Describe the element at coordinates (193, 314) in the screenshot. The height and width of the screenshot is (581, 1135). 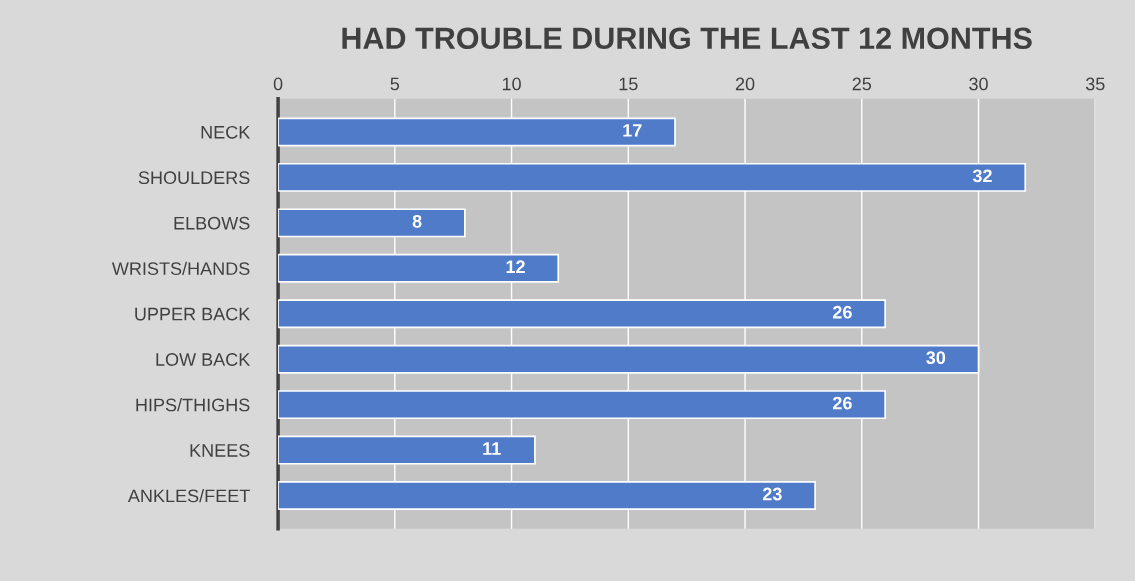
I see `y-tick-label: UPPER BACK` at that location.